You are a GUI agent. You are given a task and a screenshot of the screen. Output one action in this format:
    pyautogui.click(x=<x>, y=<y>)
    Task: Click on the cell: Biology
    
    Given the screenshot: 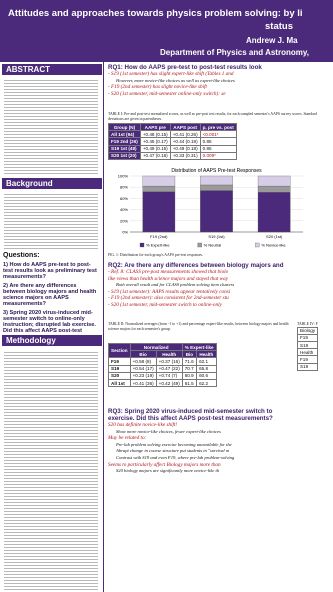 What is the action you would take?
    pyautogui.click(x=308, y=330)
    